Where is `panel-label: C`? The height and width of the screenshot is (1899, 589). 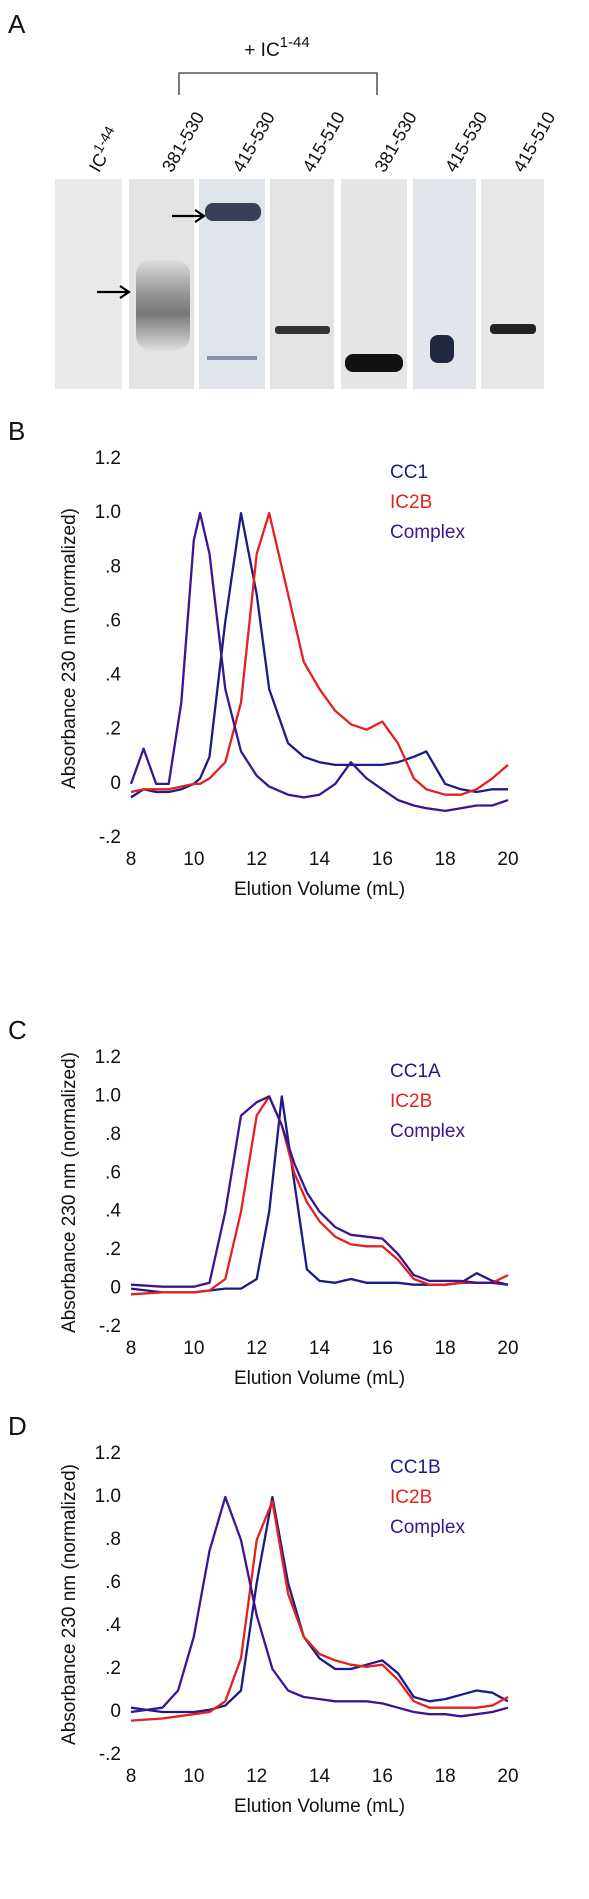
panel-label: C is located at coordinates (17, 1030).